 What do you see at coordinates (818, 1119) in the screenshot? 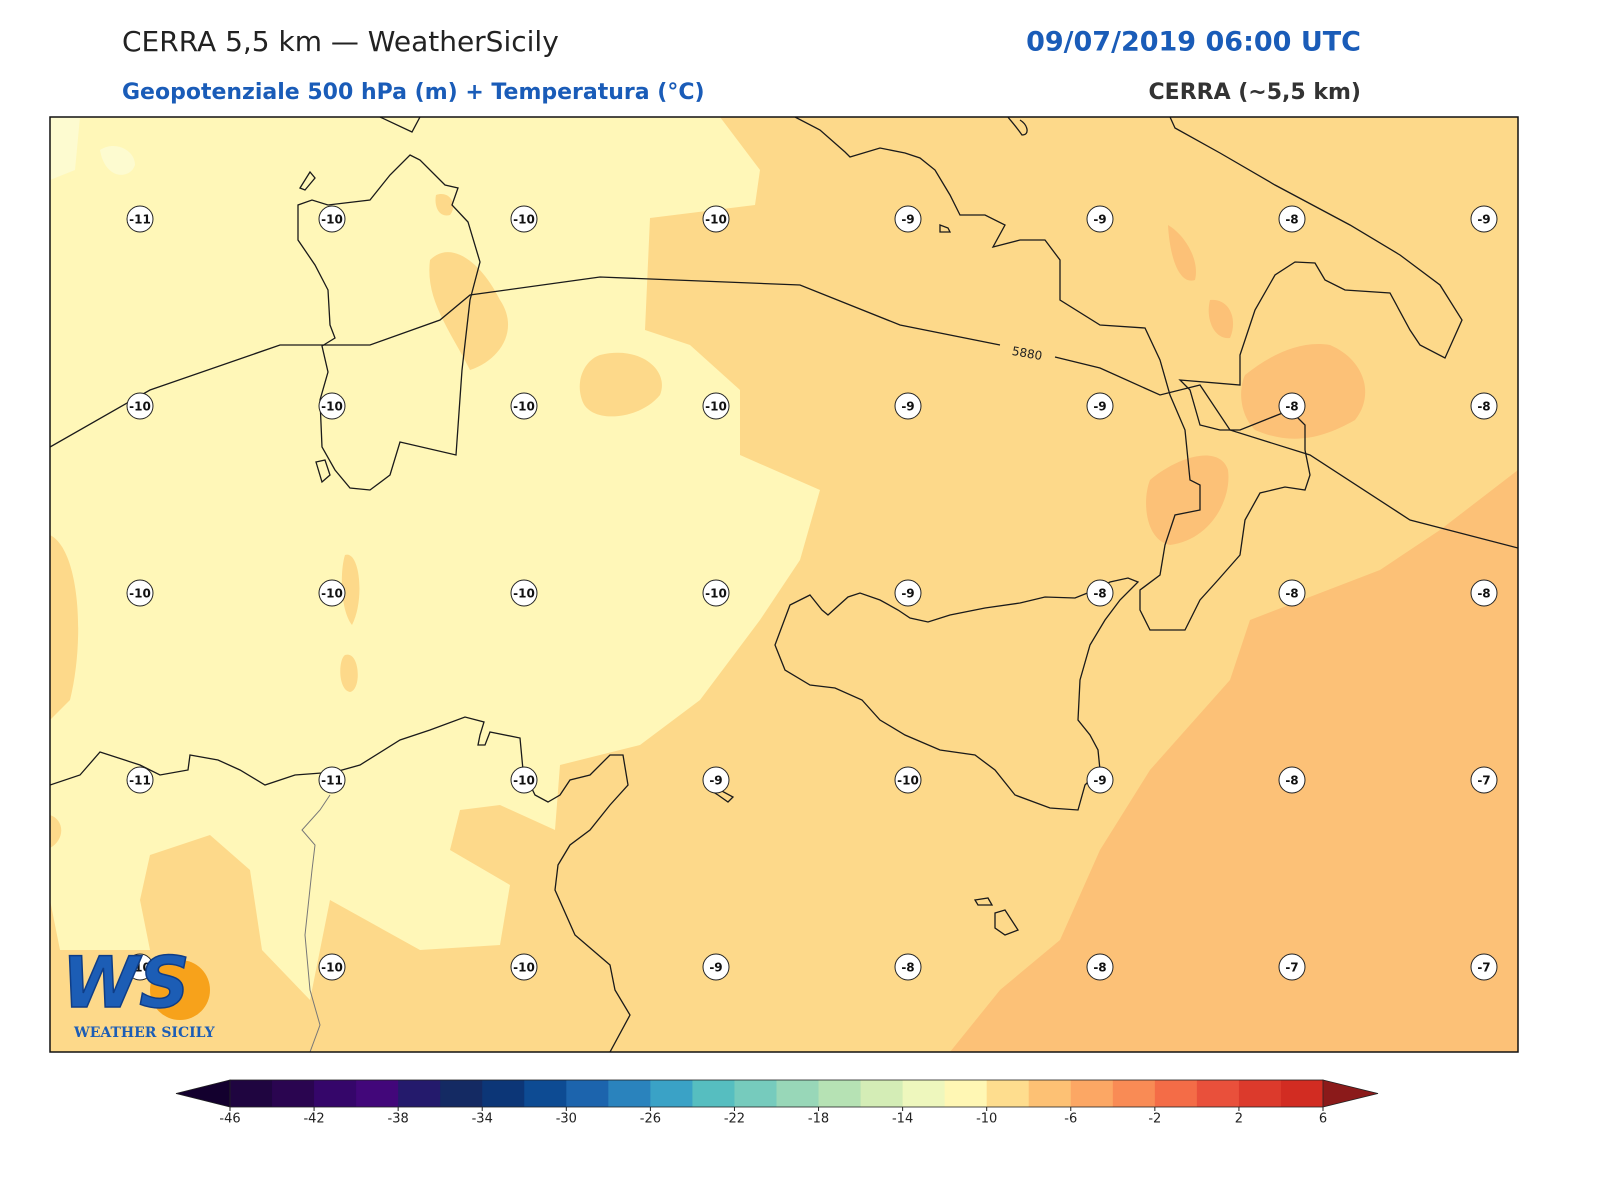
I see `colorbar-tick-label: -18` at bounding box center [818, 1119].